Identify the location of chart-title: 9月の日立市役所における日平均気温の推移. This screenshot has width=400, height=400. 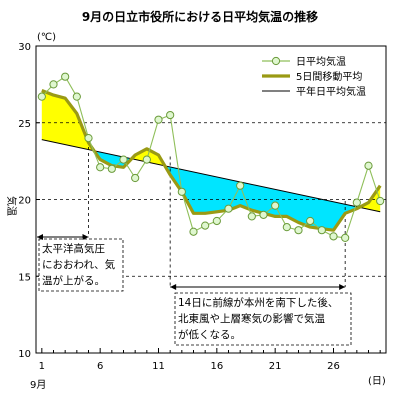
(200, 16).